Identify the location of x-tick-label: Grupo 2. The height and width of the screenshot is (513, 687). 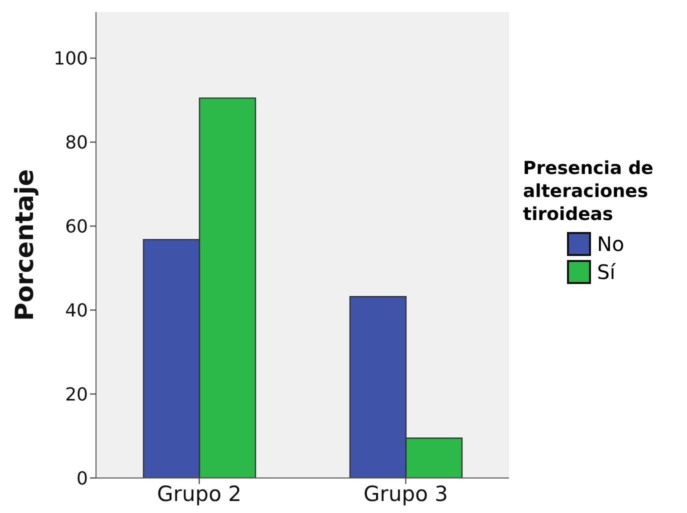
(199, 494).